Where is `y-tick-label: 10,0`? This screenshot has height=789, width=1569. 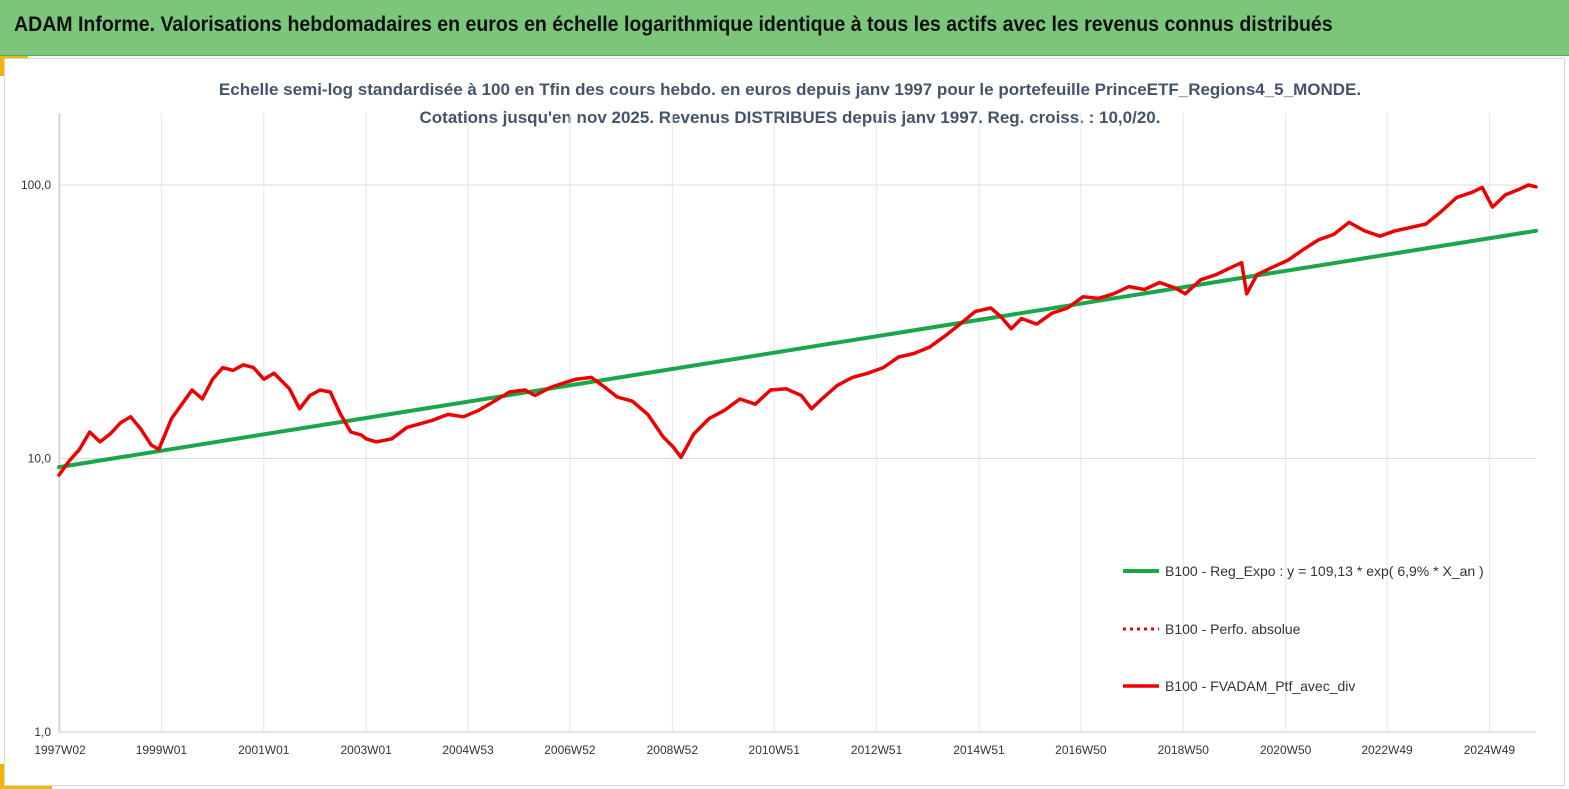 y-tick-label: 10,0 is located at coordinates (40, 459).